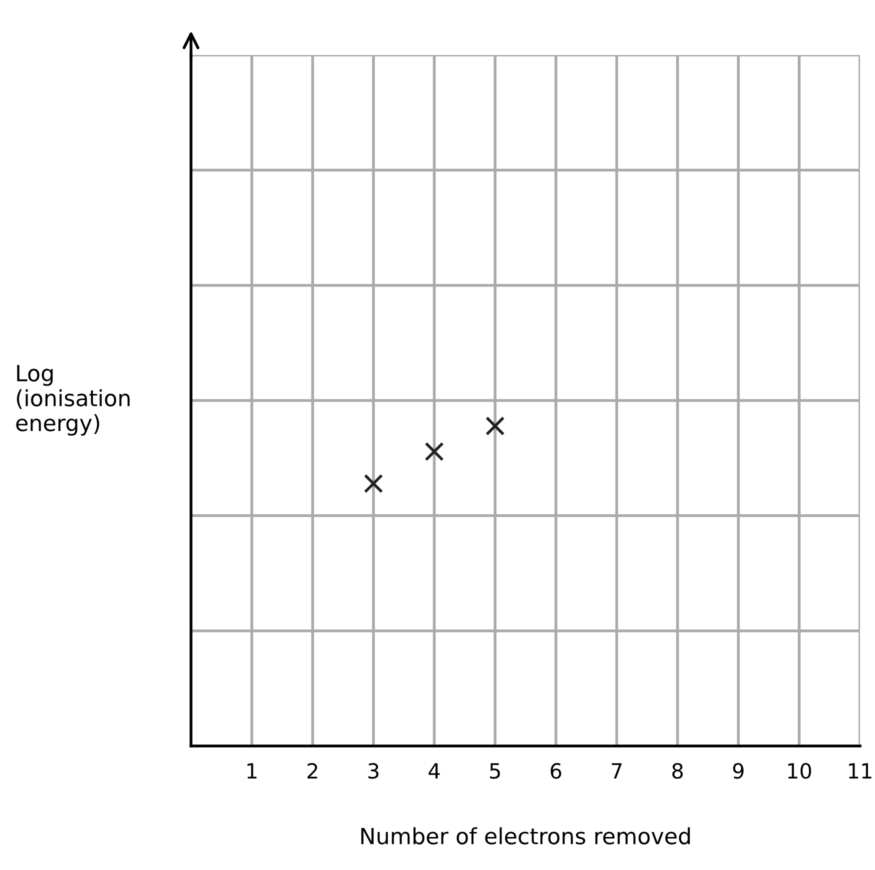  What do you see at coordinates (252, 770) in the screenshot?
I see `x-tick-label: 1` at bounding box center [252, 770].